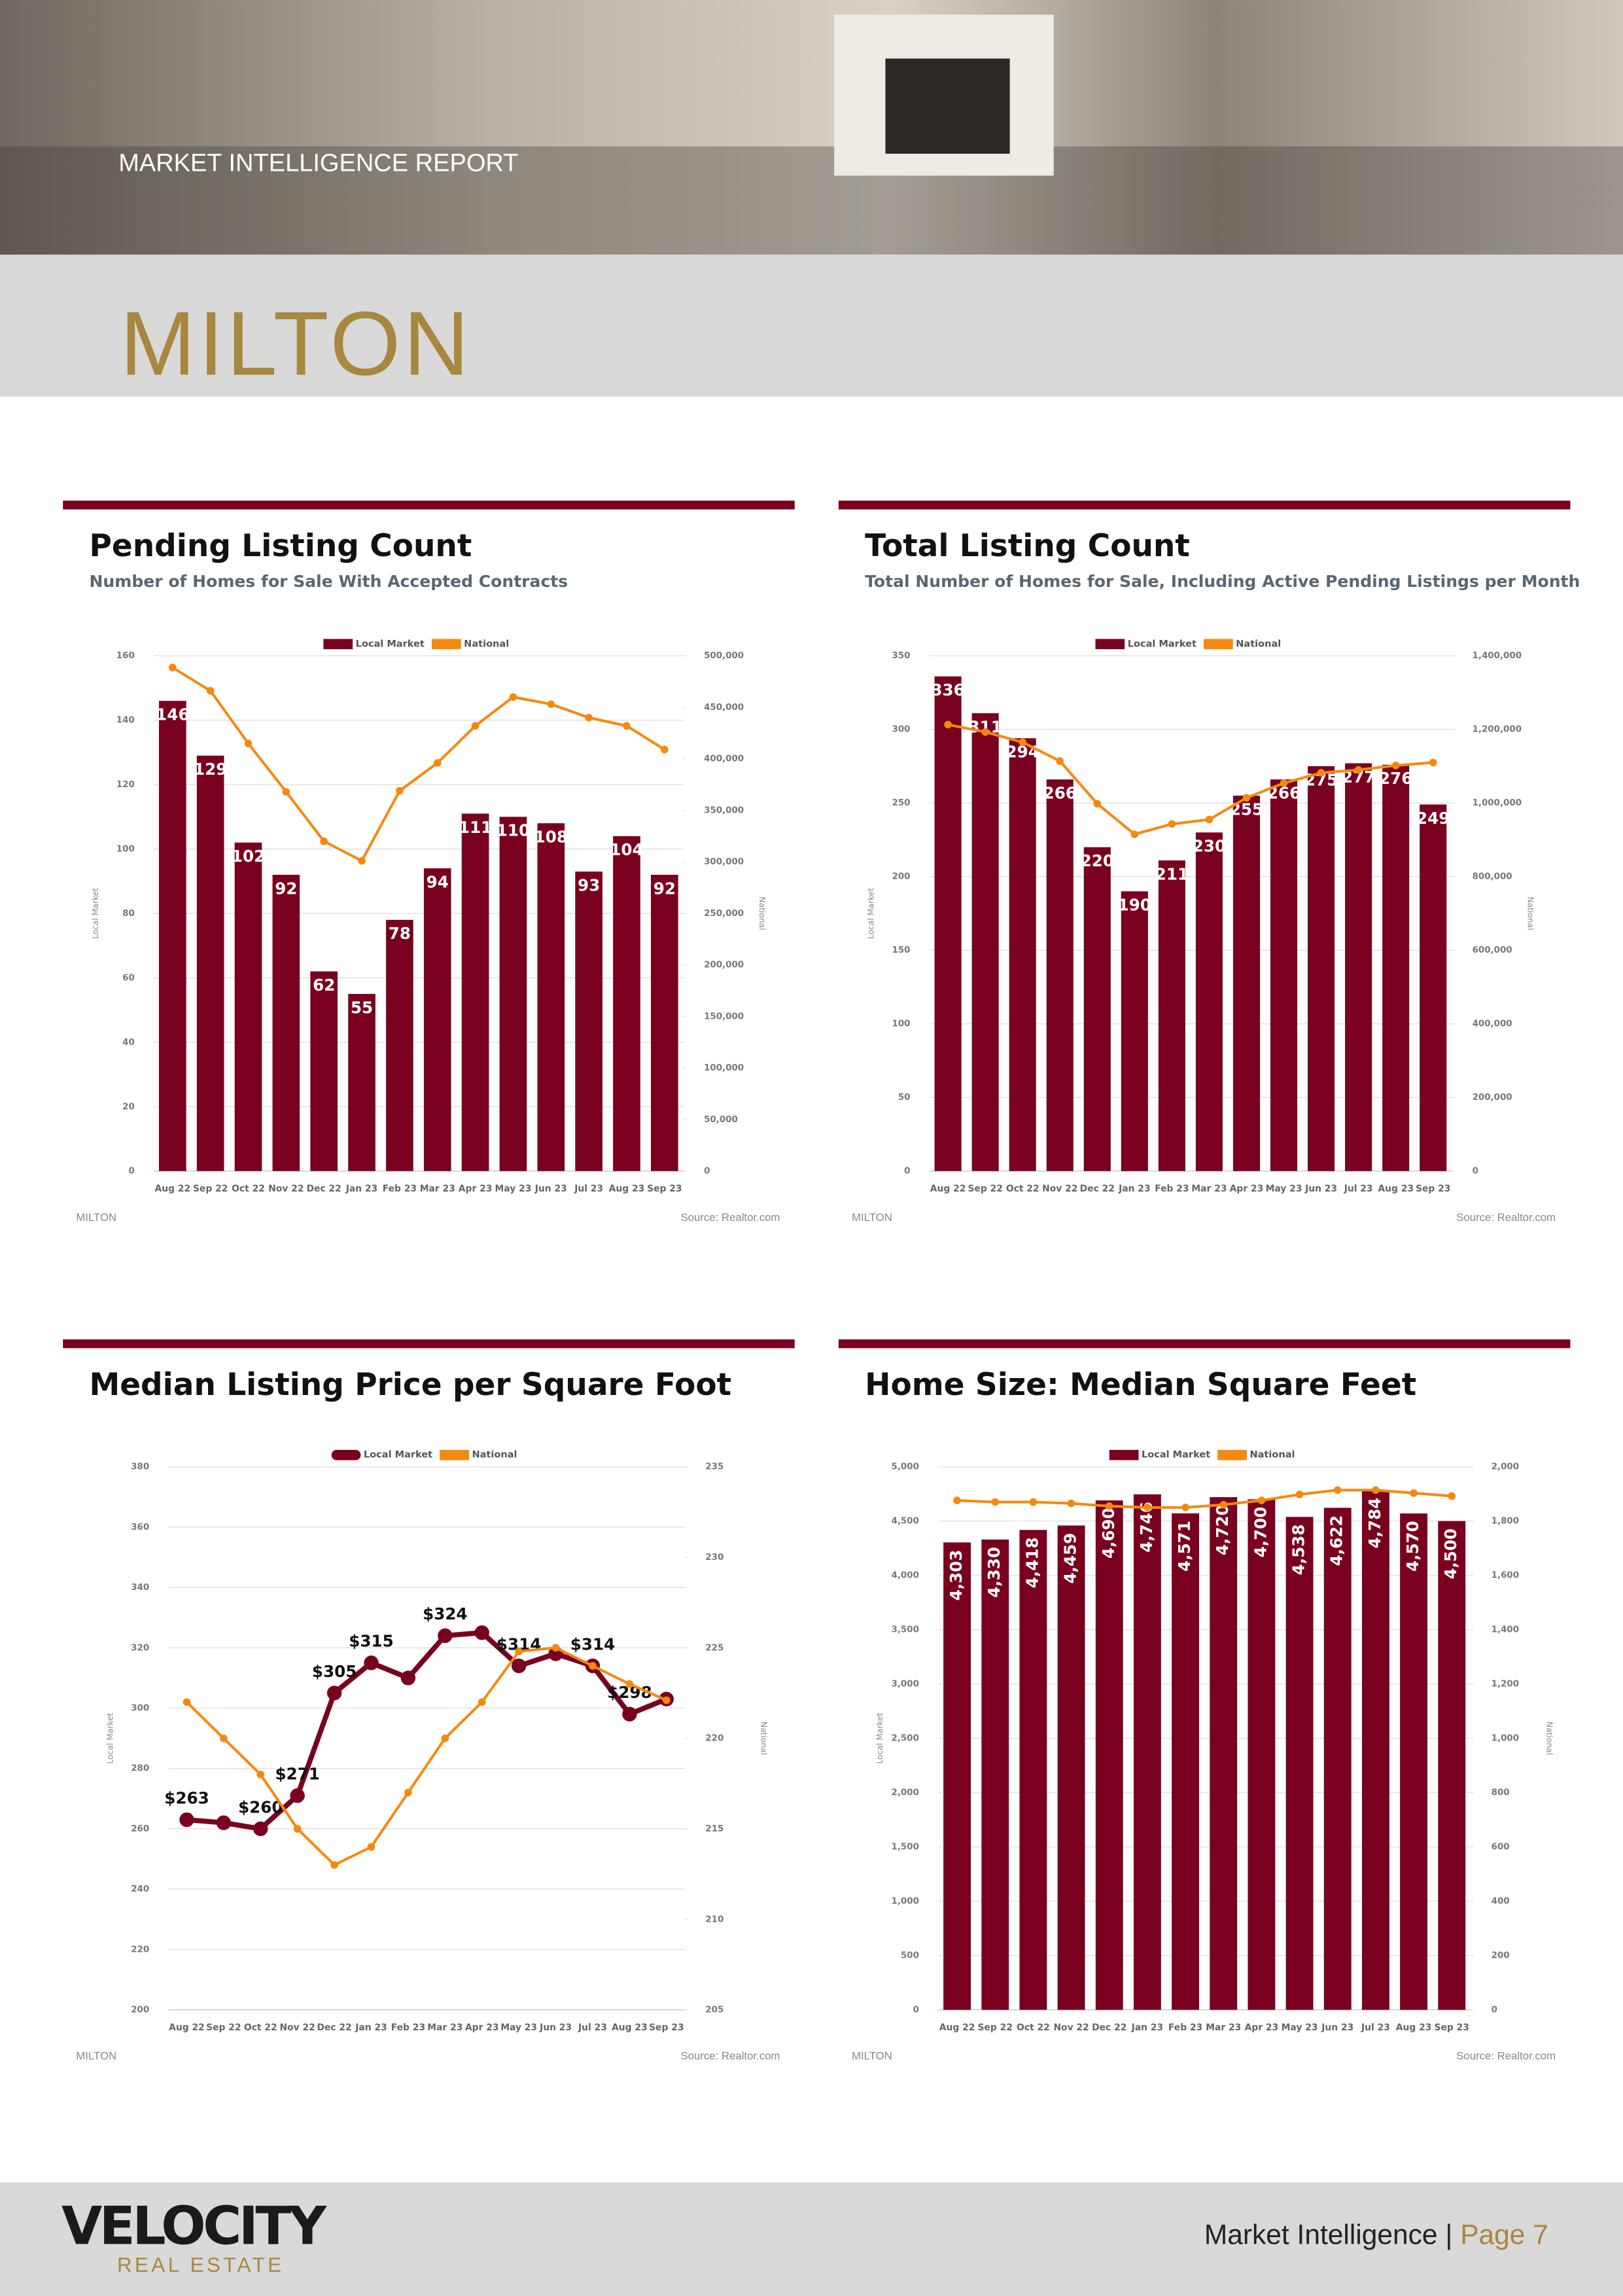 This screenshot has width=1623, height=2296. What do you see at coordinates (1185, 2027) in the screenshot?
I see `x-tick-label: Feb 23` at bounding box center [1185, 2027].